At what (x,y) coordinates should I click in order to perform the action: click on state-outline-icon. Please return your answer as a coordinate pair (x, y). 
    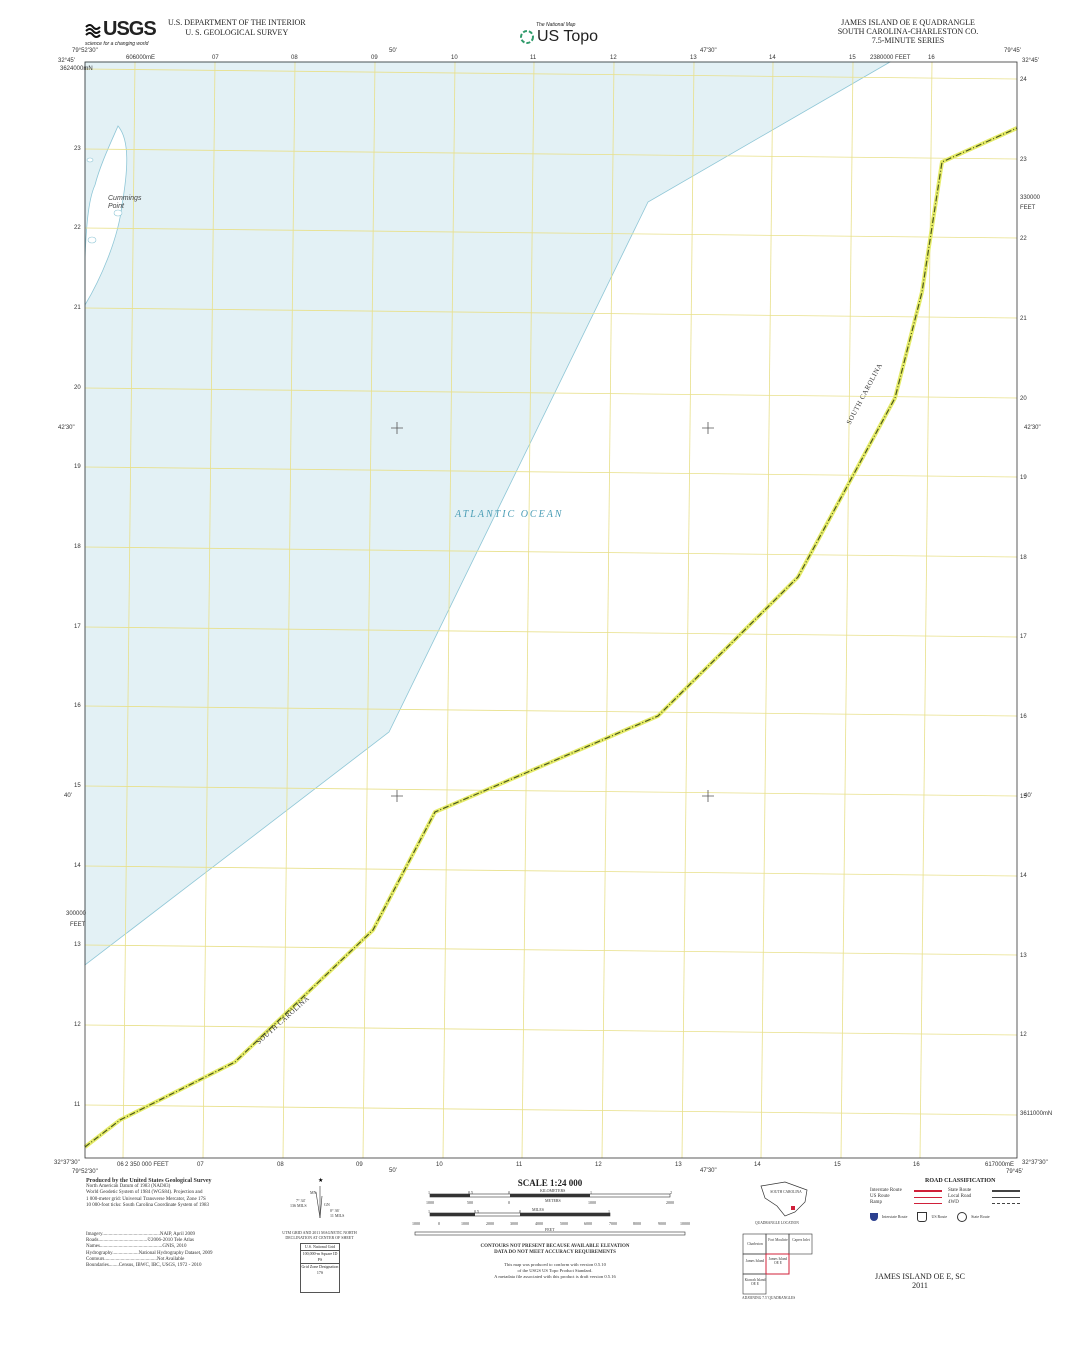
    Looking at the image, I should click on (784, 1199).